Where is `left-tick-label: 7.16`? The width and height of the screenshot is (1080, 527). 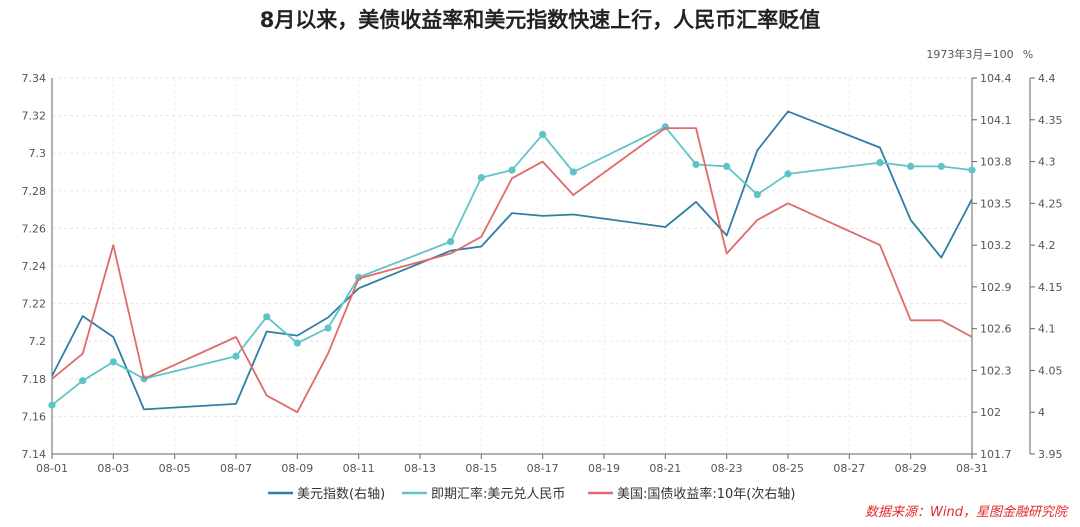 left-tick-label: 7.16 is located at coordinates (34, 416).